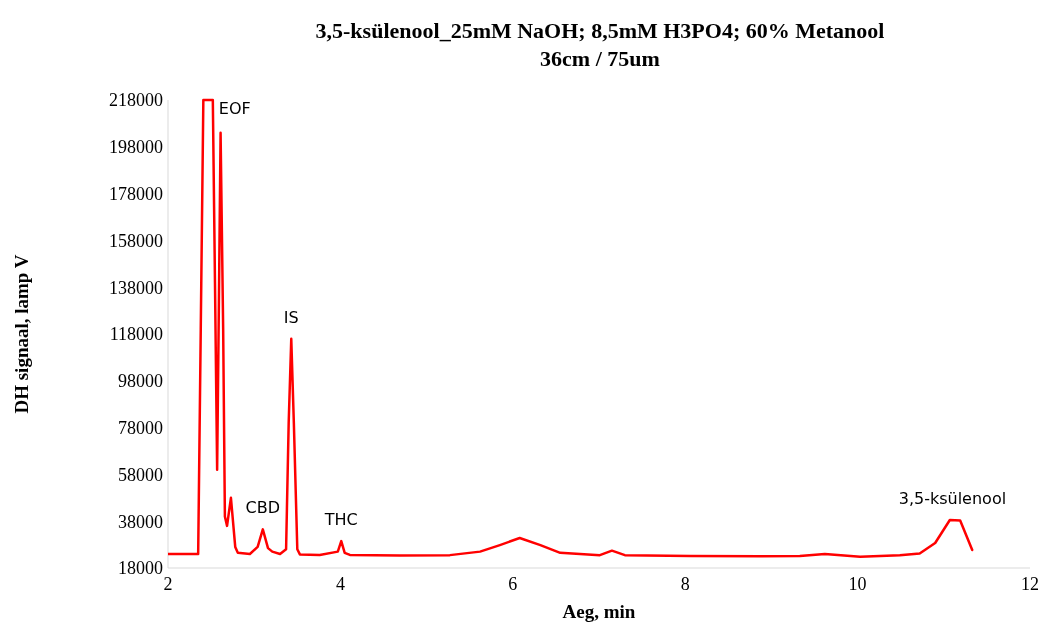 This screenshot has width=1051, height=633. Describe the element at coordinates (857, 584) in the screenshot. I see `x-tick-label: 10` at that location.